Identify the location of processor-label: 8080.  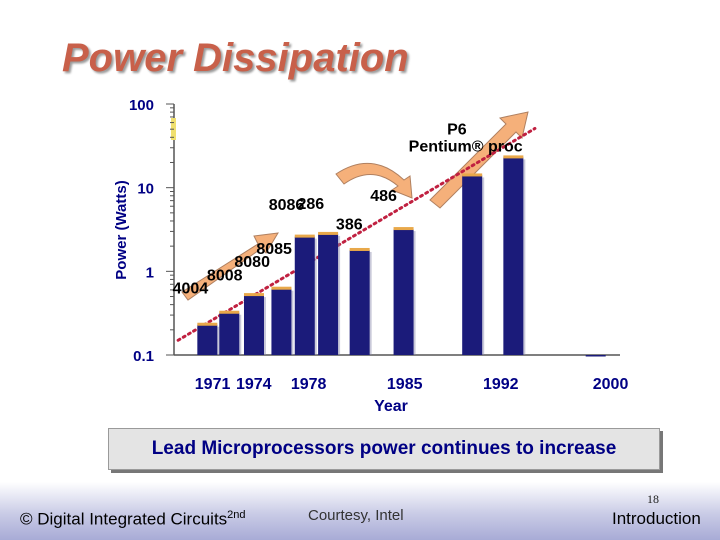
(252, 262).